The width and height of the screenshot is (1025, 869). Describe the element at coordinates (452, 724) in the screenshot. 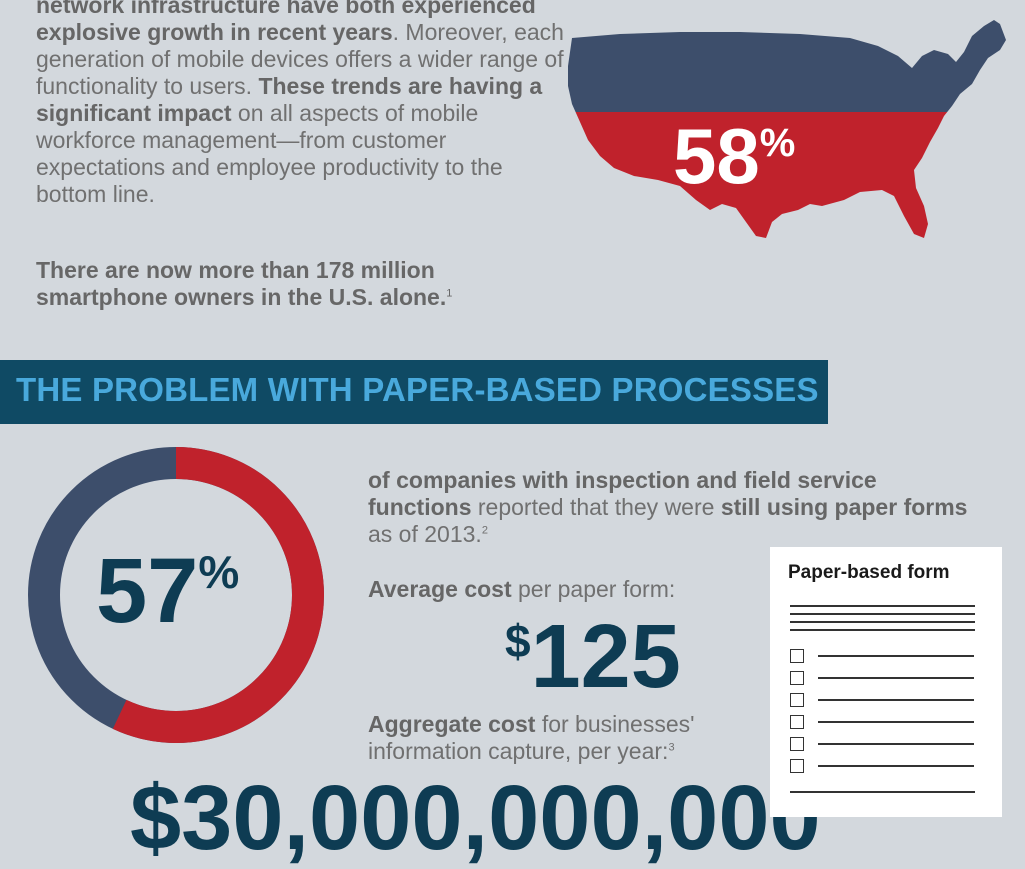

I see `aggregate-cost-bold: Aggregate cost` at that location.